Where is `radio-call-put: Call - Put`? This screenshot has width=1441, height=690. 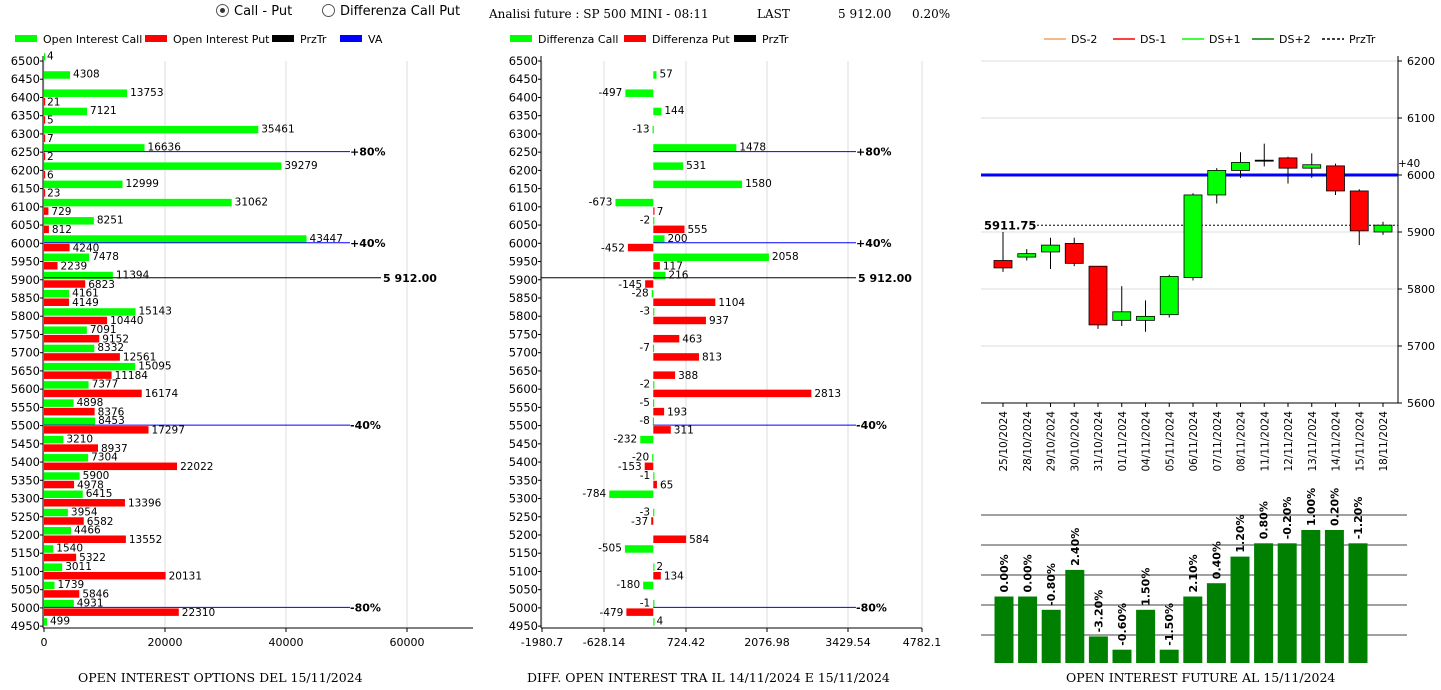 radio-call-put: Call - Put is located at coordinates (254, 11).